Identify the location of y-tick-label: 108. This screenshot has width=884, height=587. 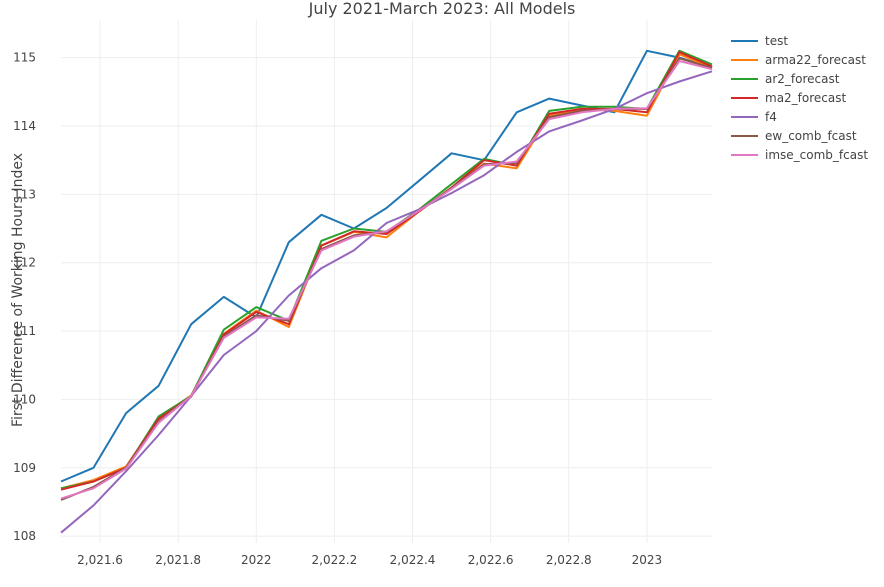
(24, 536).